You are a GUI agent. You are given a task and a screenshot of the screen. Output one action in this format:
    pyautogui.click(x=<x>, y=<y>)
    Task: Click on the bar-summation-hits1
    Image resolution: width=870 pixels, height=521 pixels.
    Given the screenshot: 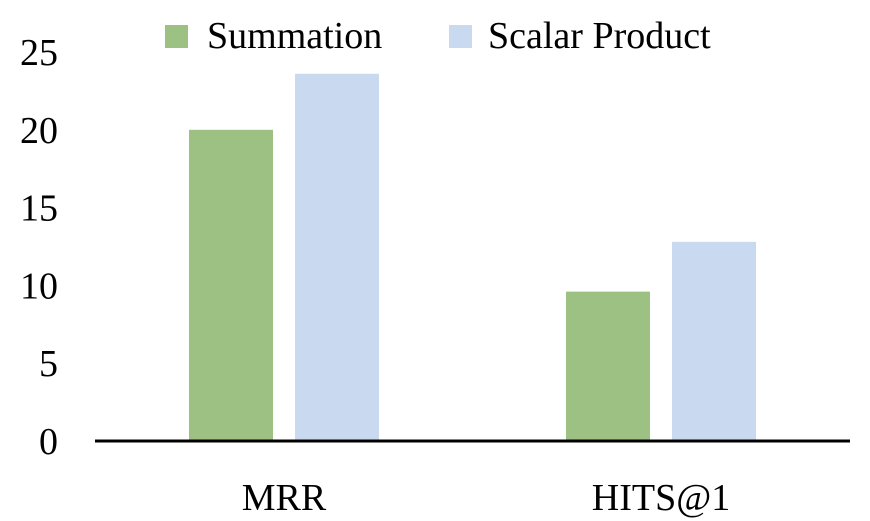 What is the action you would take?
    pyautogui.click(x=608, y=366)
    